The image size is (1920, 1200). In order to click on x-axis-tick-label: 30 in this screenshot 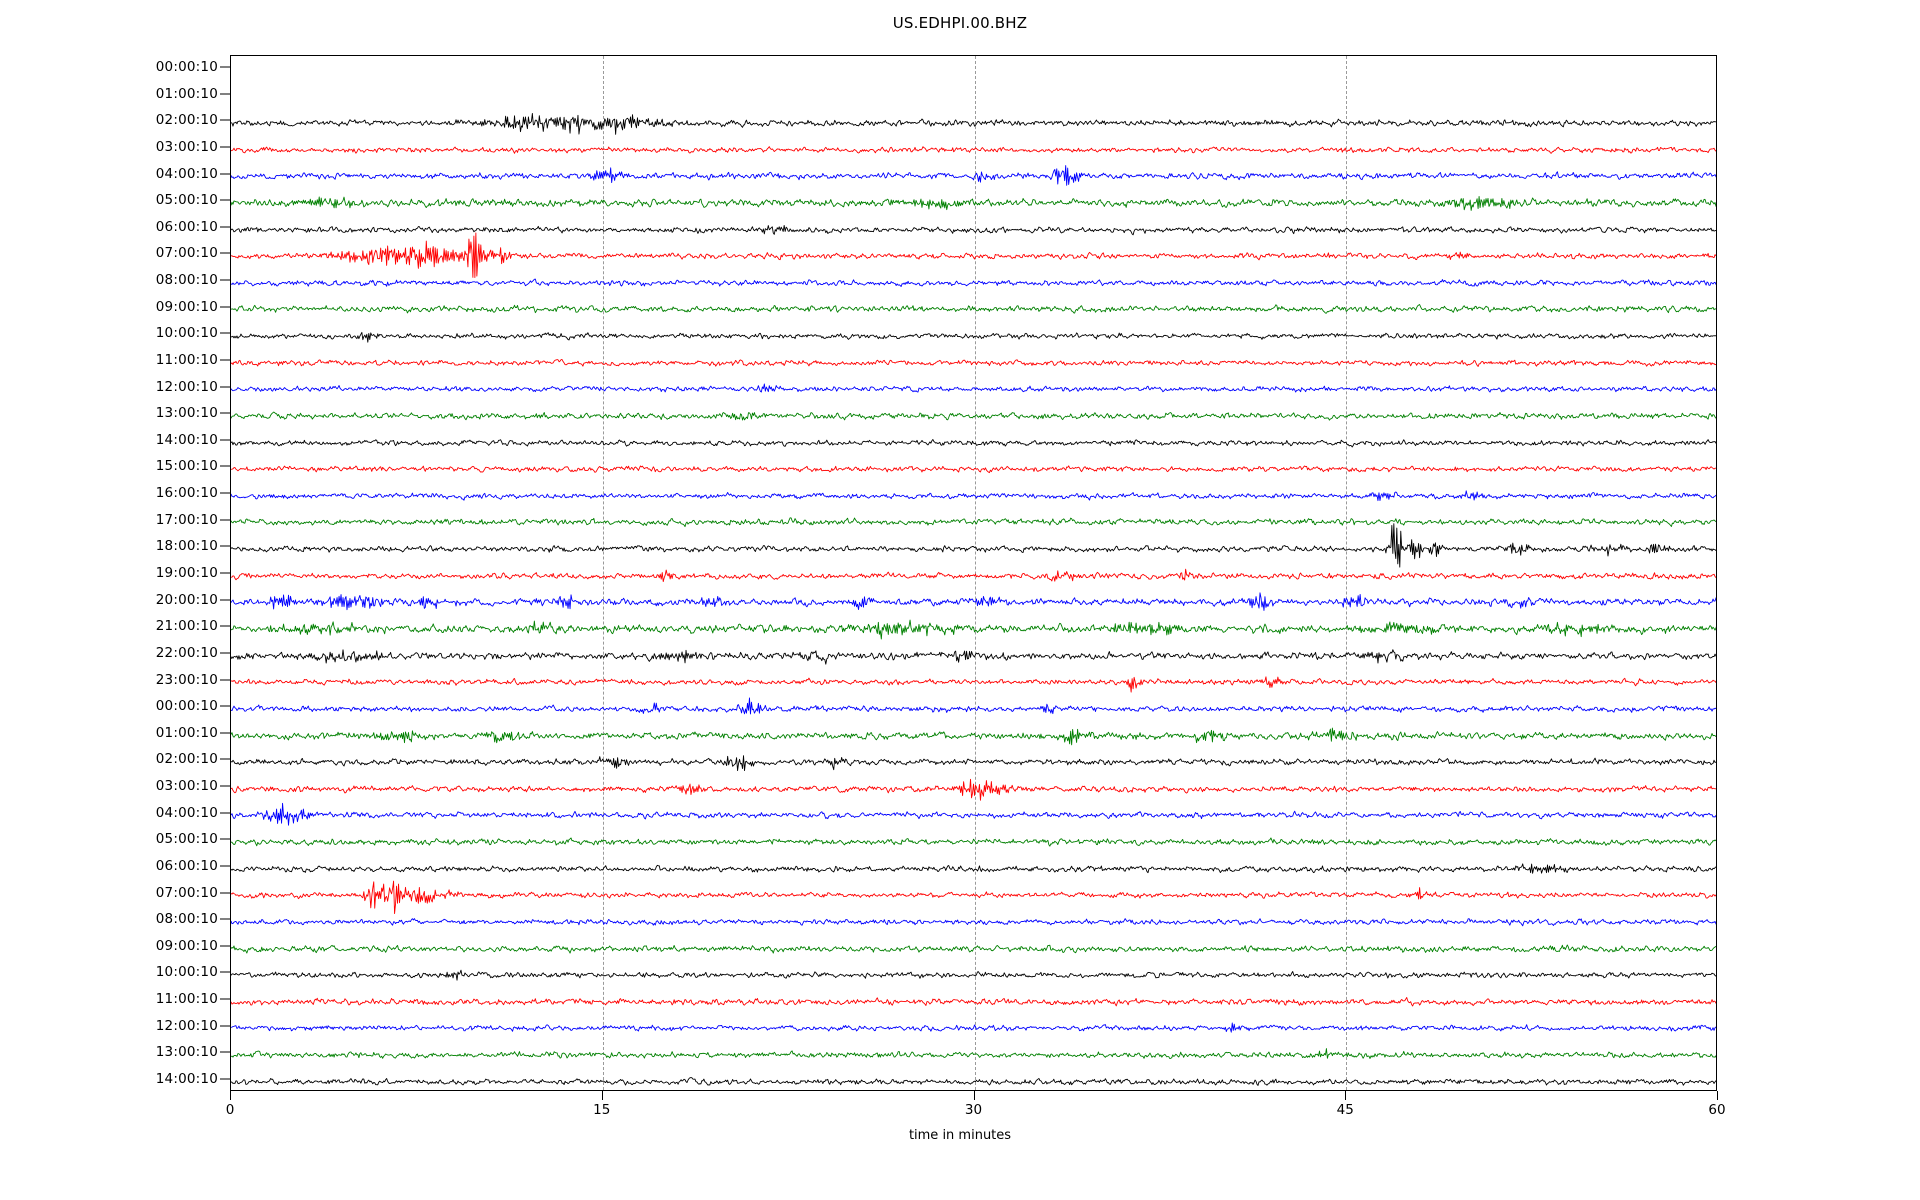, I will do `click(973, 1110)`.